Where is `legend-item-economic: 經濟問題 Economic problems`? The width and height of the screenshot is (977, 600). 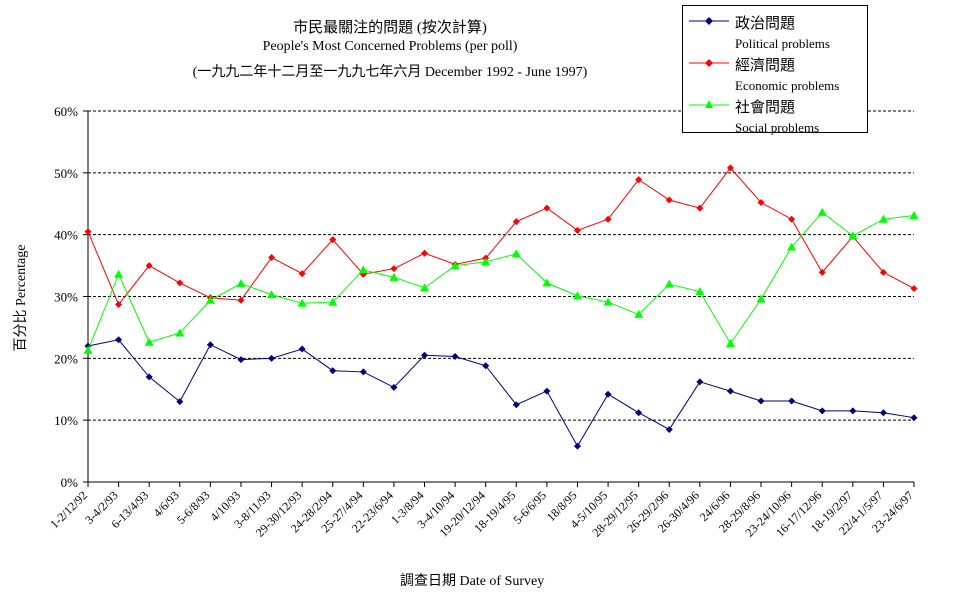 legend-item-economic: 經濟問題 Economic problems is located at coordinates (776, 72).